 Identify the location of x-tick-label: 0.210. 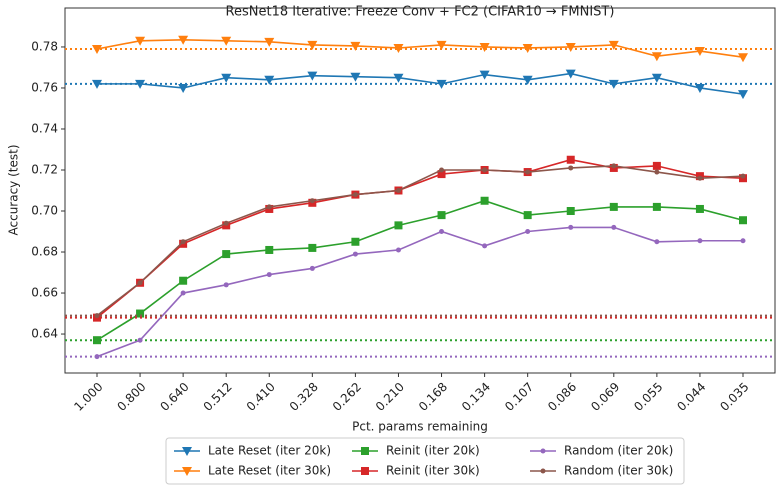
(390, 397).